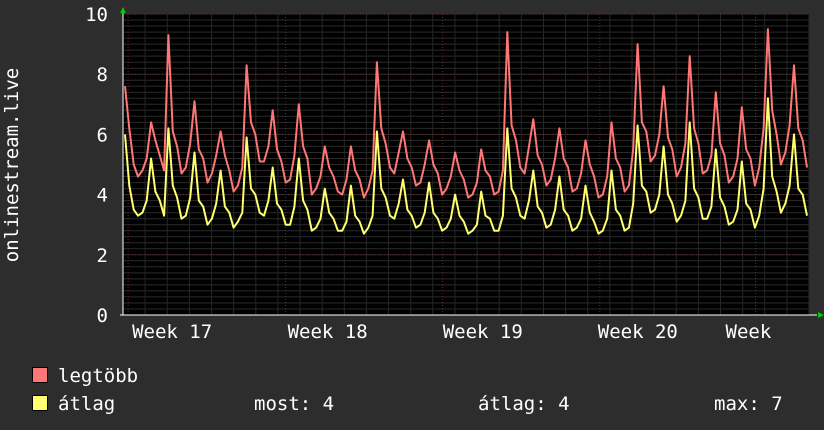  Describe the element at coordinates (483, 332) in the screenshot. I see `x-tick-label: Week 19` at that location.